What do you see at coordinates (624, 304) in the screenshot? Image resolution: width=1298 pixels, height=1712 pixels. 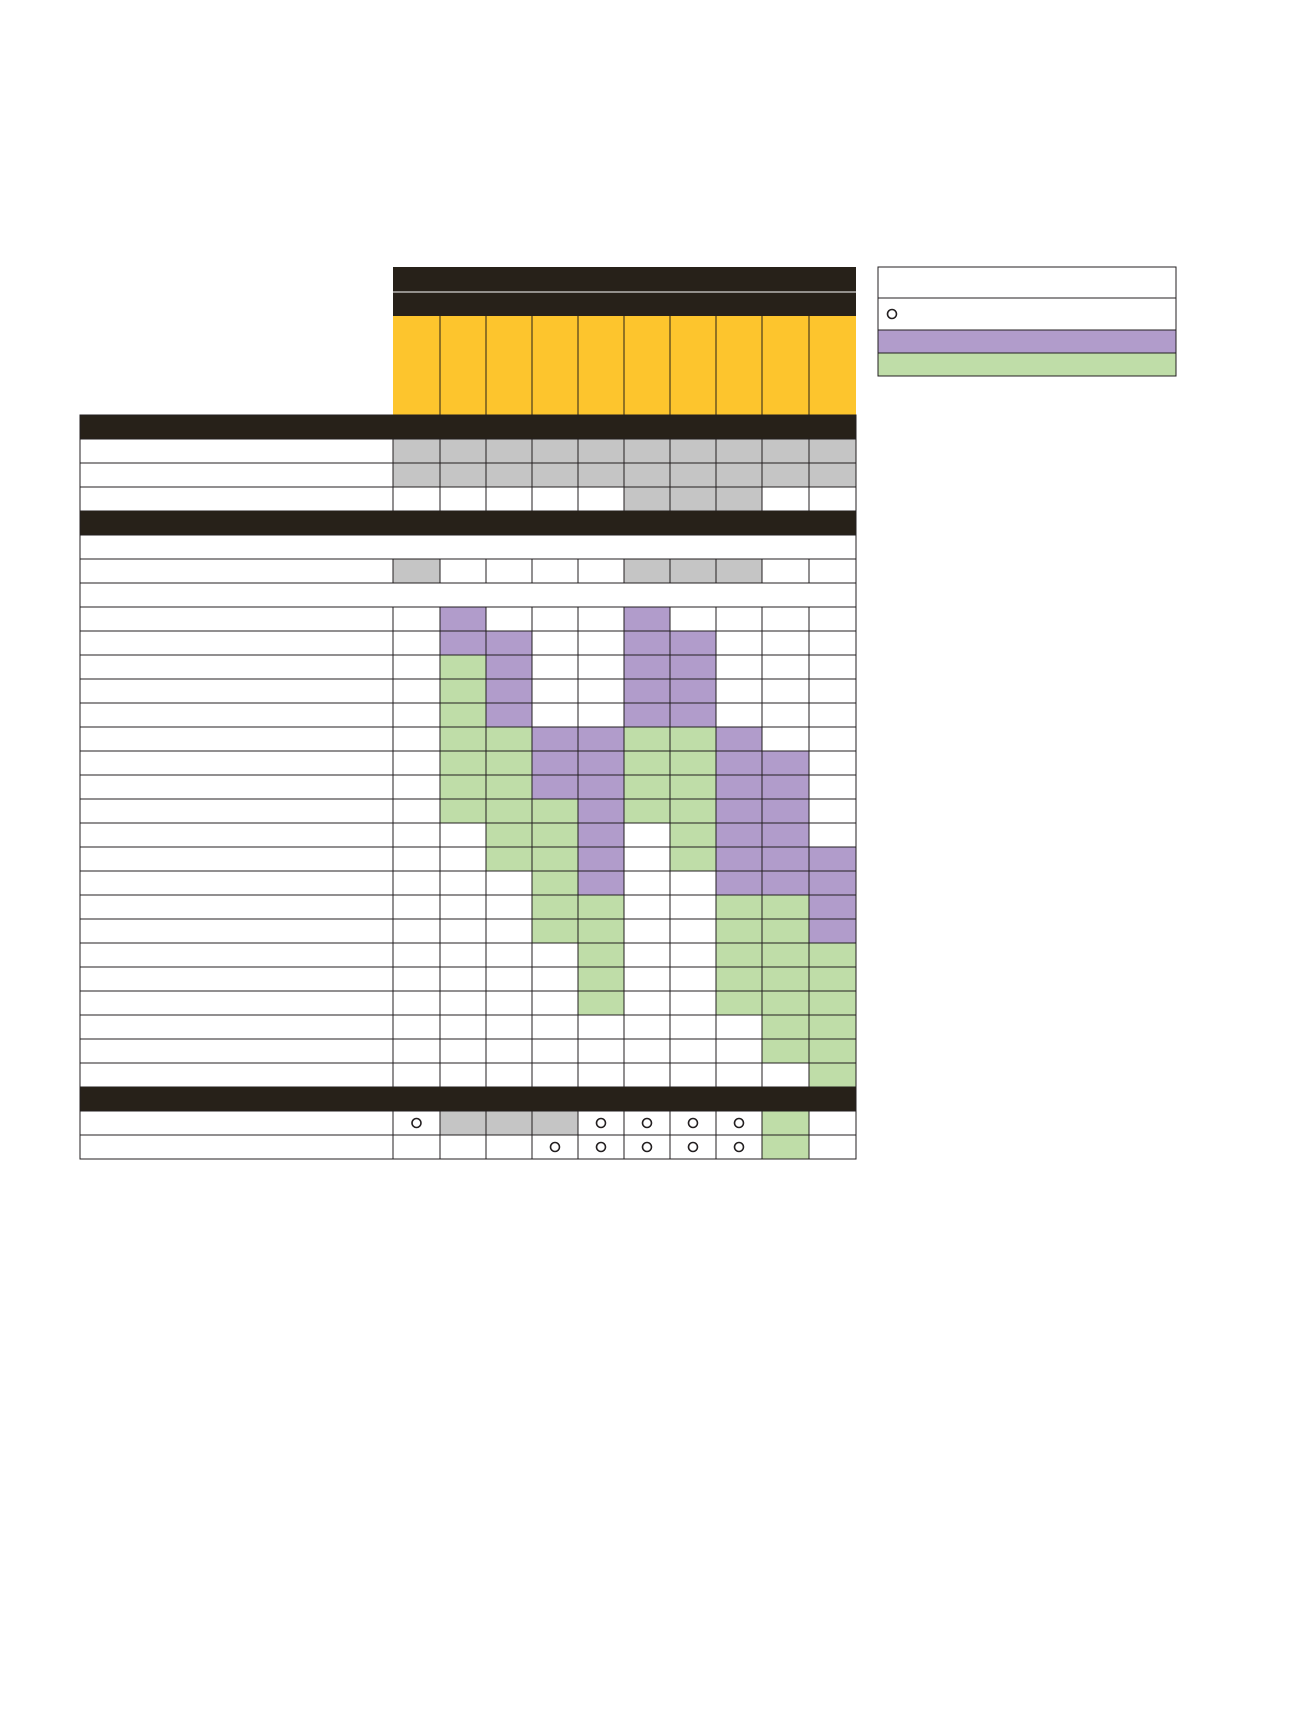 I see `header-band-sub` at bounding box center [624, 304].